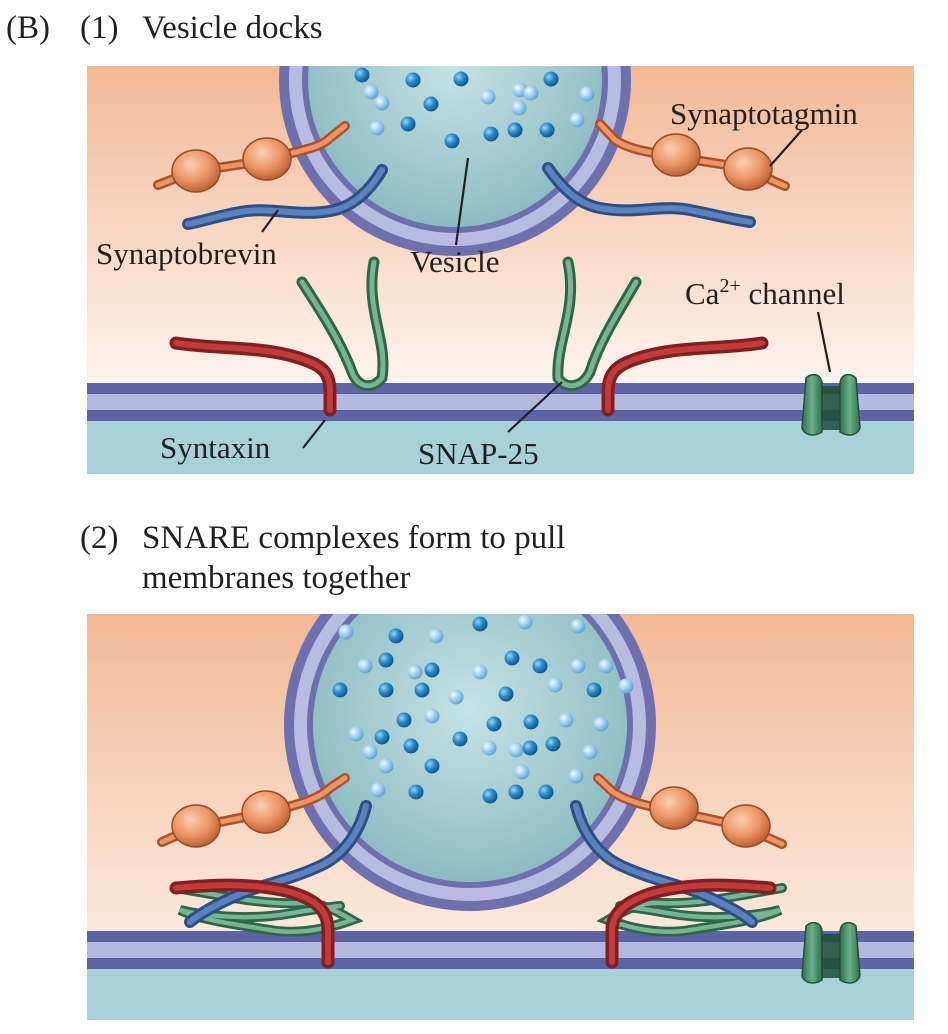 The width and height of the screenshot is (948, 1034). Describe the element at coordinates (28, 28) in the screenshot. I see `panel-label: (B)` at that location.